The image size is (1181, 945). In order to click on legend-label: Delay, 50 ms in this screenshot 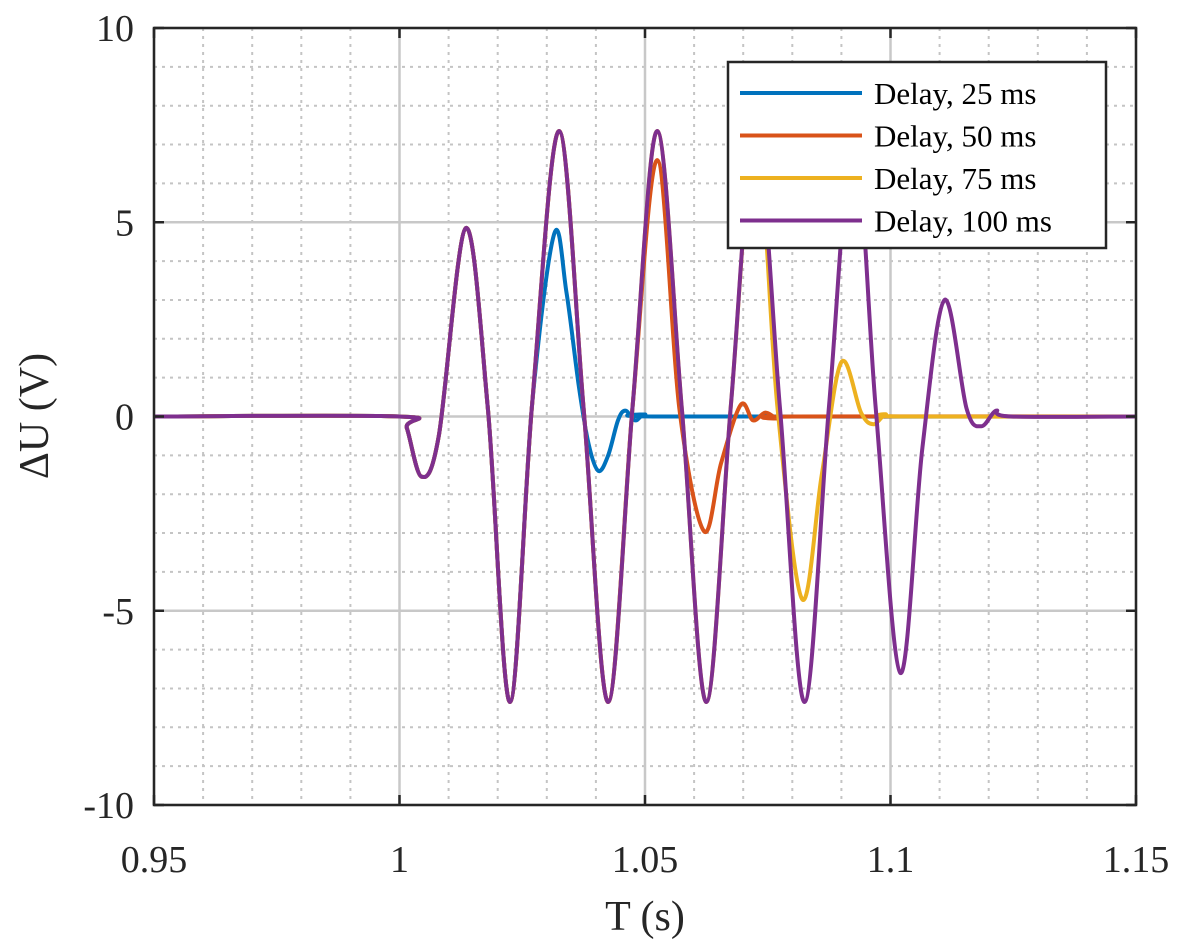, I will do `click(955, 136)`.